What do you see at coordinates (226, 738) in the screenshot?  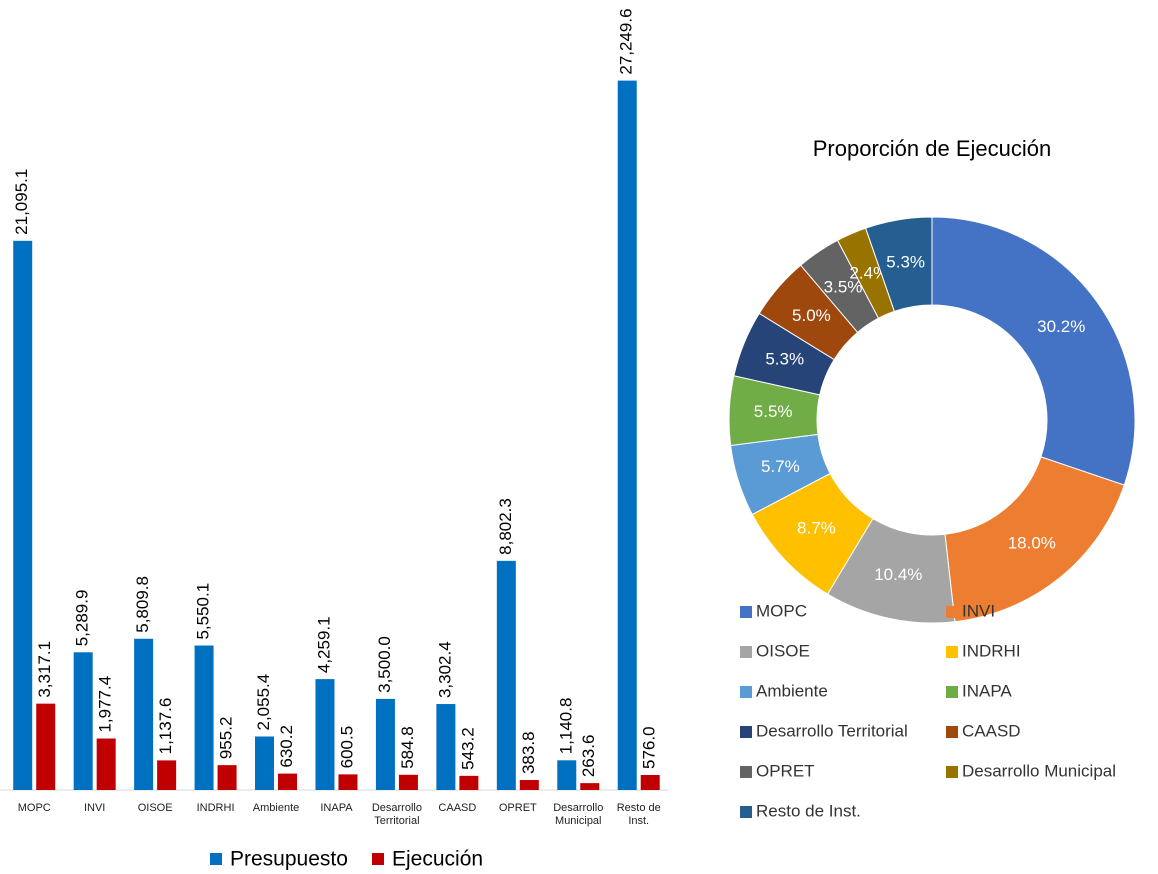 I see `data-label: 955.2` at bounding box center [226, 738].